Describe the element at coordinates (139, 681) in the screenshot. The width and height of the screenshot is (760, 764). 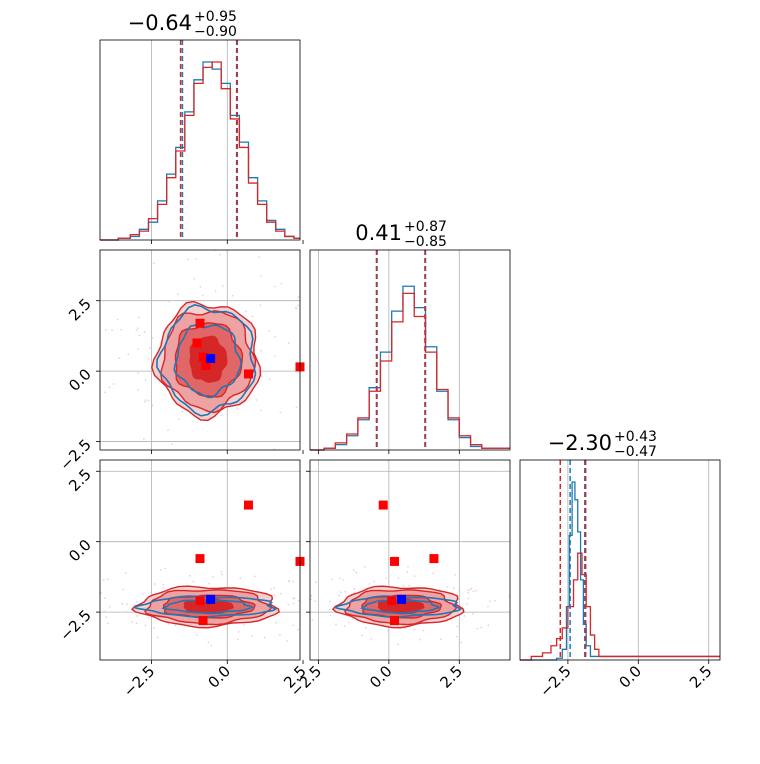
I see `x-tick-label: −2.5` at that location.